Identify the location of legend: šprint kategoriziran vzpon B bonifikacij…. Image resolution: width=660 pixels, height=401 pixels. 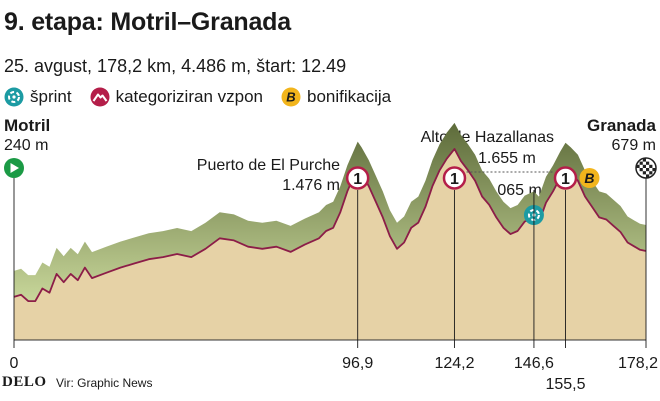
(206, 97).